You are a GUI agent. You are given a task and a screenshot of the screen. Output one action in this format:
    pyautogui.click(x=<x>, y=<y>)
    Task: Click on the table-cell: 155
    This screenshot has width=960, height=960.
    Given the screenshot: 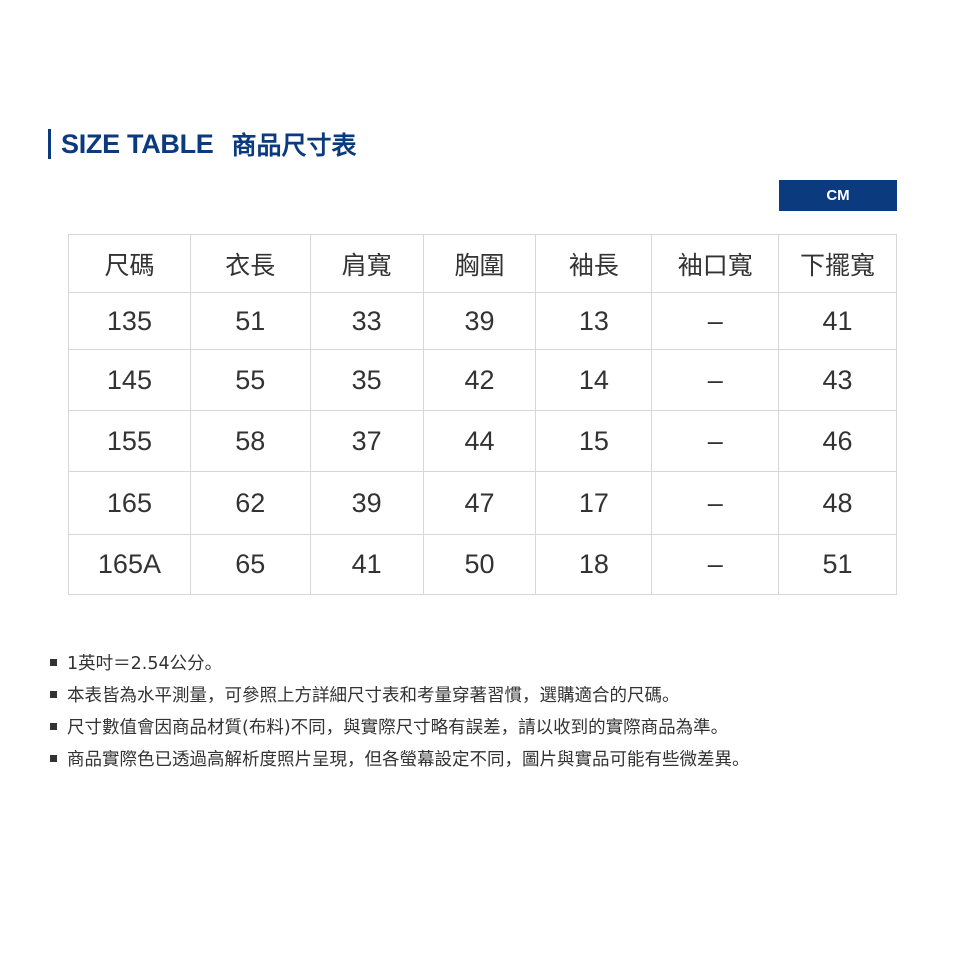 What is the action you would take?
    pyautogui.click(x=129, y=441)
    